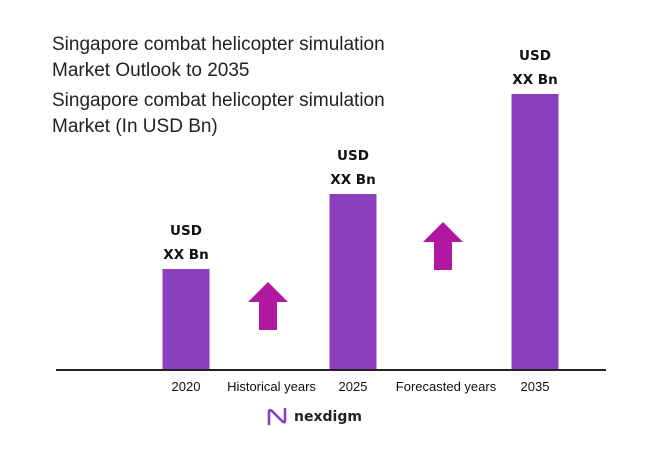 Image resolution: width=669 pixels, height=459 pixels. Describe the element at coordinates (271, 386) in the screenshot. I see `period-label-1: Historical years` at that location.